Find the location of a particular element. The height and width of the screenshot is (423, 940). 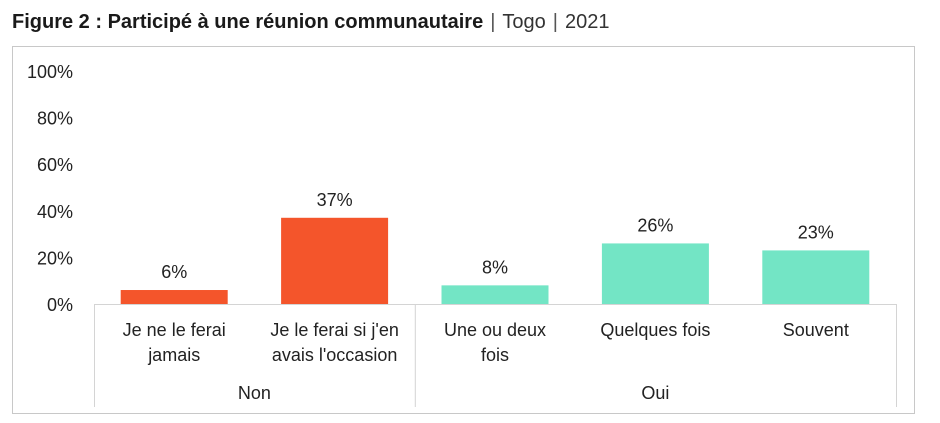

x-tick-label: Souvent is located at coordinates (816, 330).